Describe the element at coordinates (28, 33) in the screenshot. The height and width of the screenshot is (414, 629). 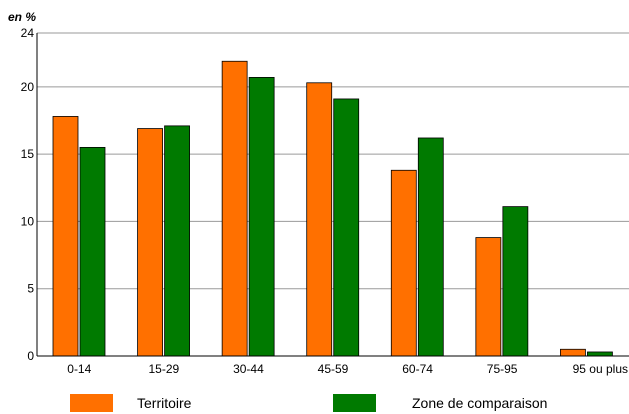
I see `y-tick-label: 24` at that location.